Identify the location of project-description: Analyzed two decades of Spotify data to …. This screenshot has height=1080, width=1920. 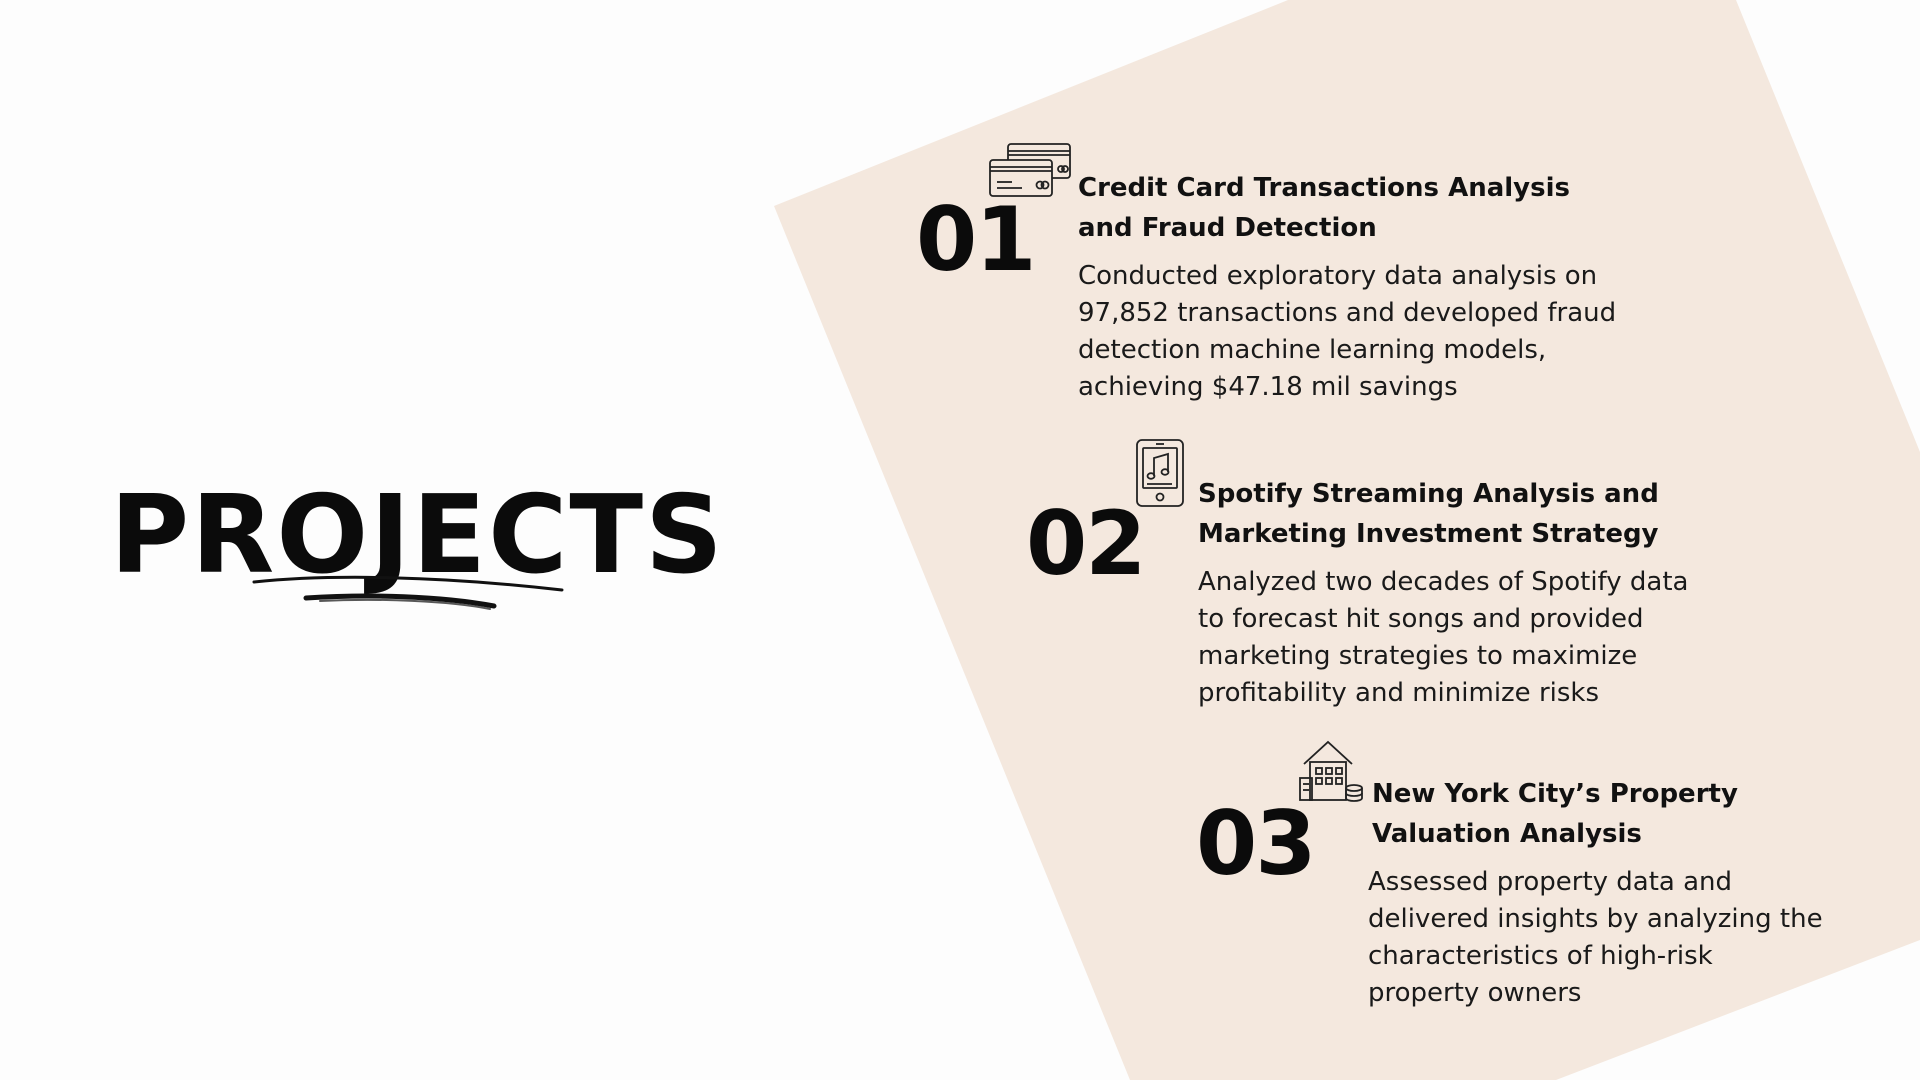
(1443, 638).